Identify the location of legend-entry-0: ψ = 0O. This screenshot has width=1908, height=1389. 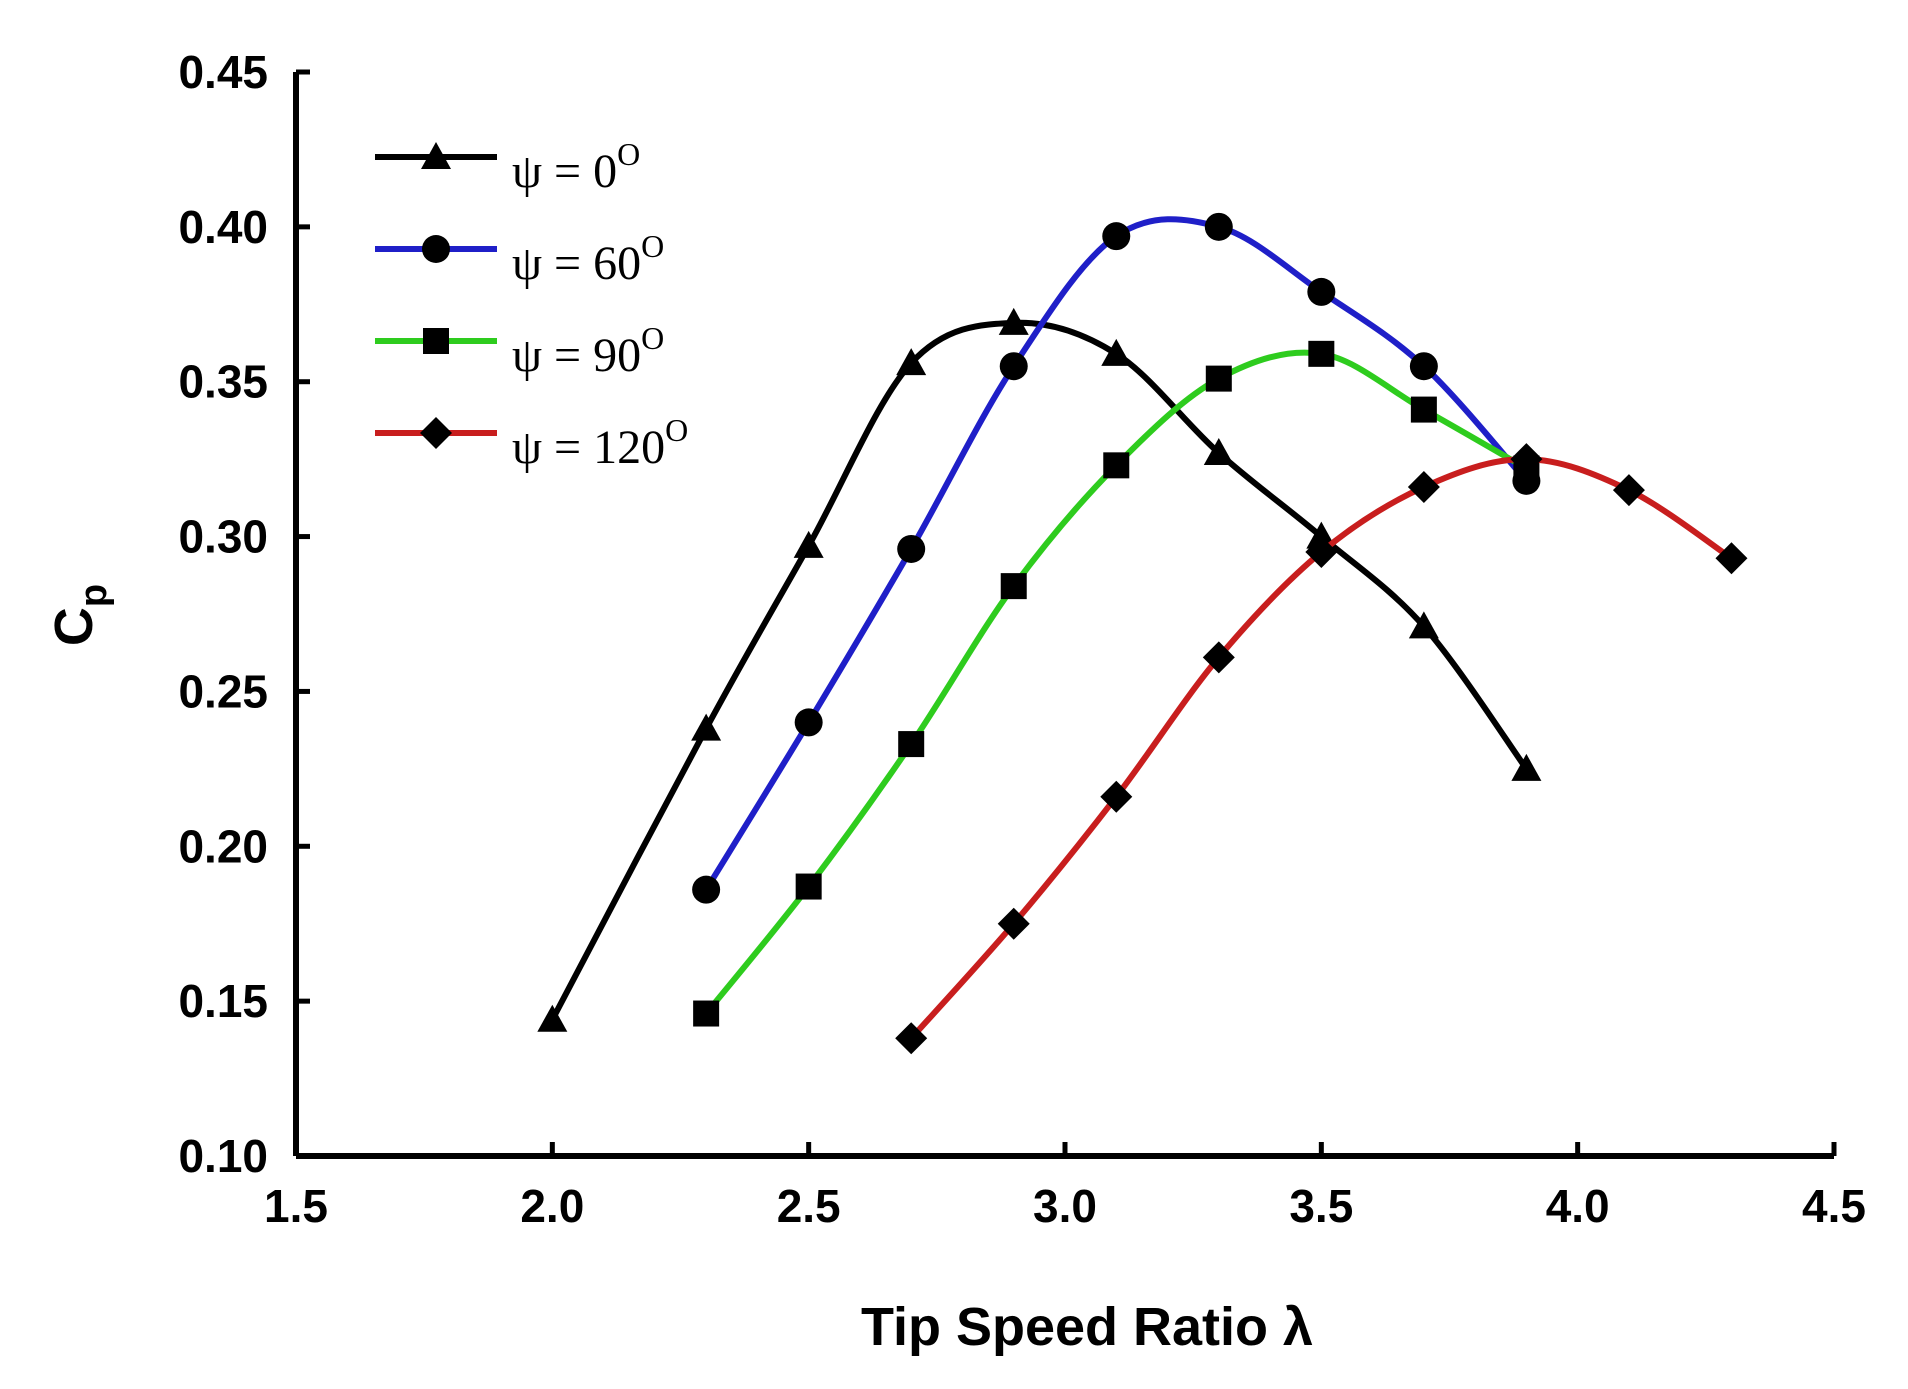
(507, 167).